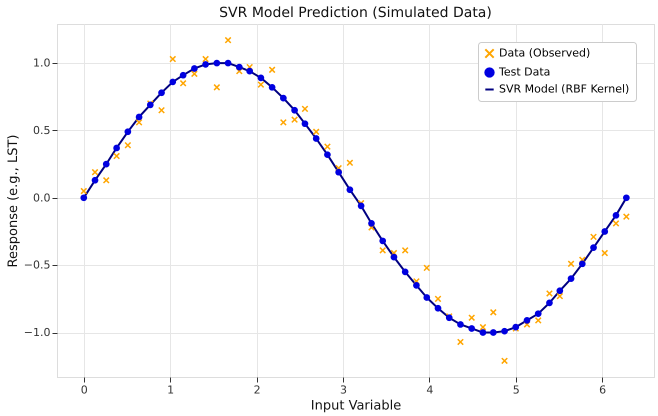 This screenshot has height=416, width=658. Describe the element at coordinates (41, 63) in the screenshot. I see `y-tick-label: 1.0` at that location.